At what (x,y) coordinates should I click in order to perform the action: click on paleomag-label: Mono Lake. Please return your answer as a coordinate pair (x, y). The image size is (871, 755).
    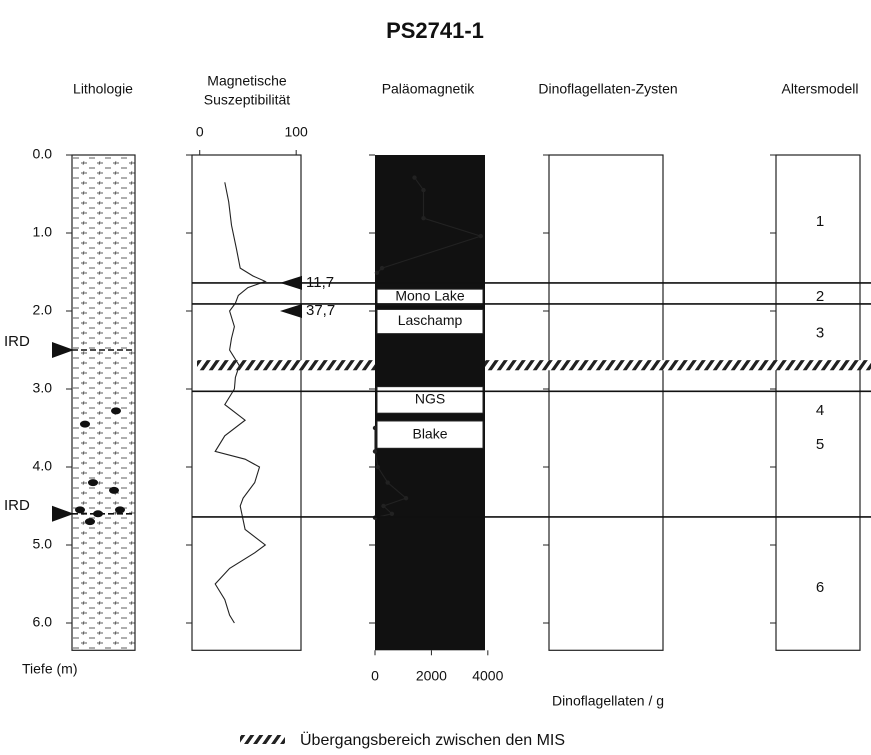
    Looking at the image, I should click on (429, 296).